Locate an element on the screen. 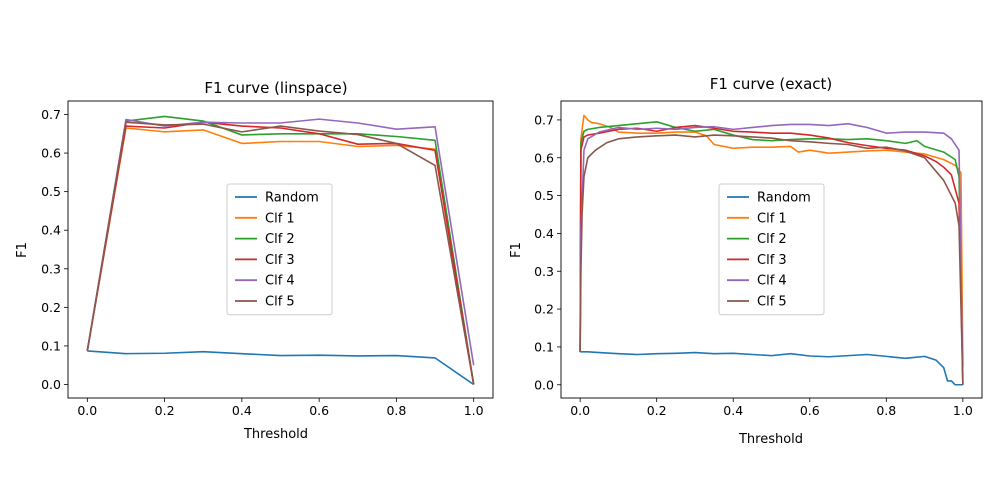  chart-title: F1 curve (exact) is located at coordinates (771, 84).